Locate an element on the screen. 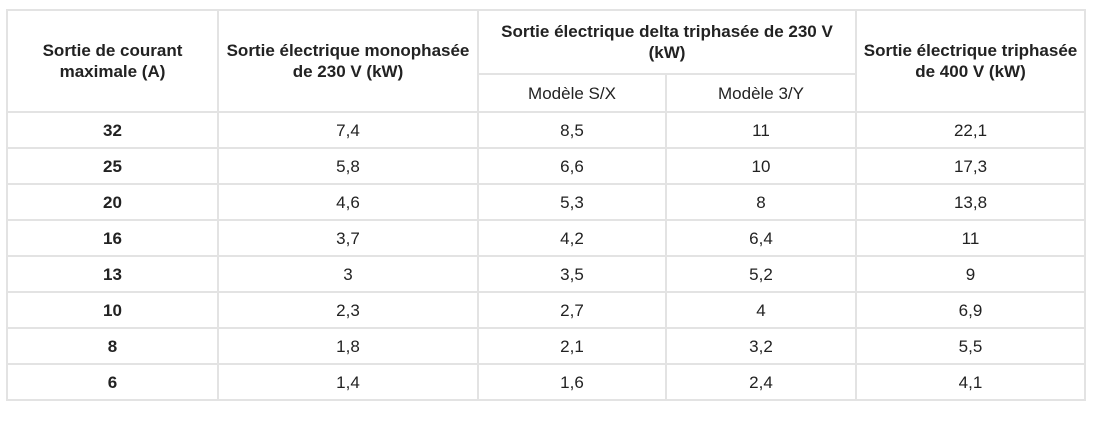 The height and width of the screenshot is (421, 1093). cell-three-phase-400v: 17,3 is located at coordinates (970, 166).